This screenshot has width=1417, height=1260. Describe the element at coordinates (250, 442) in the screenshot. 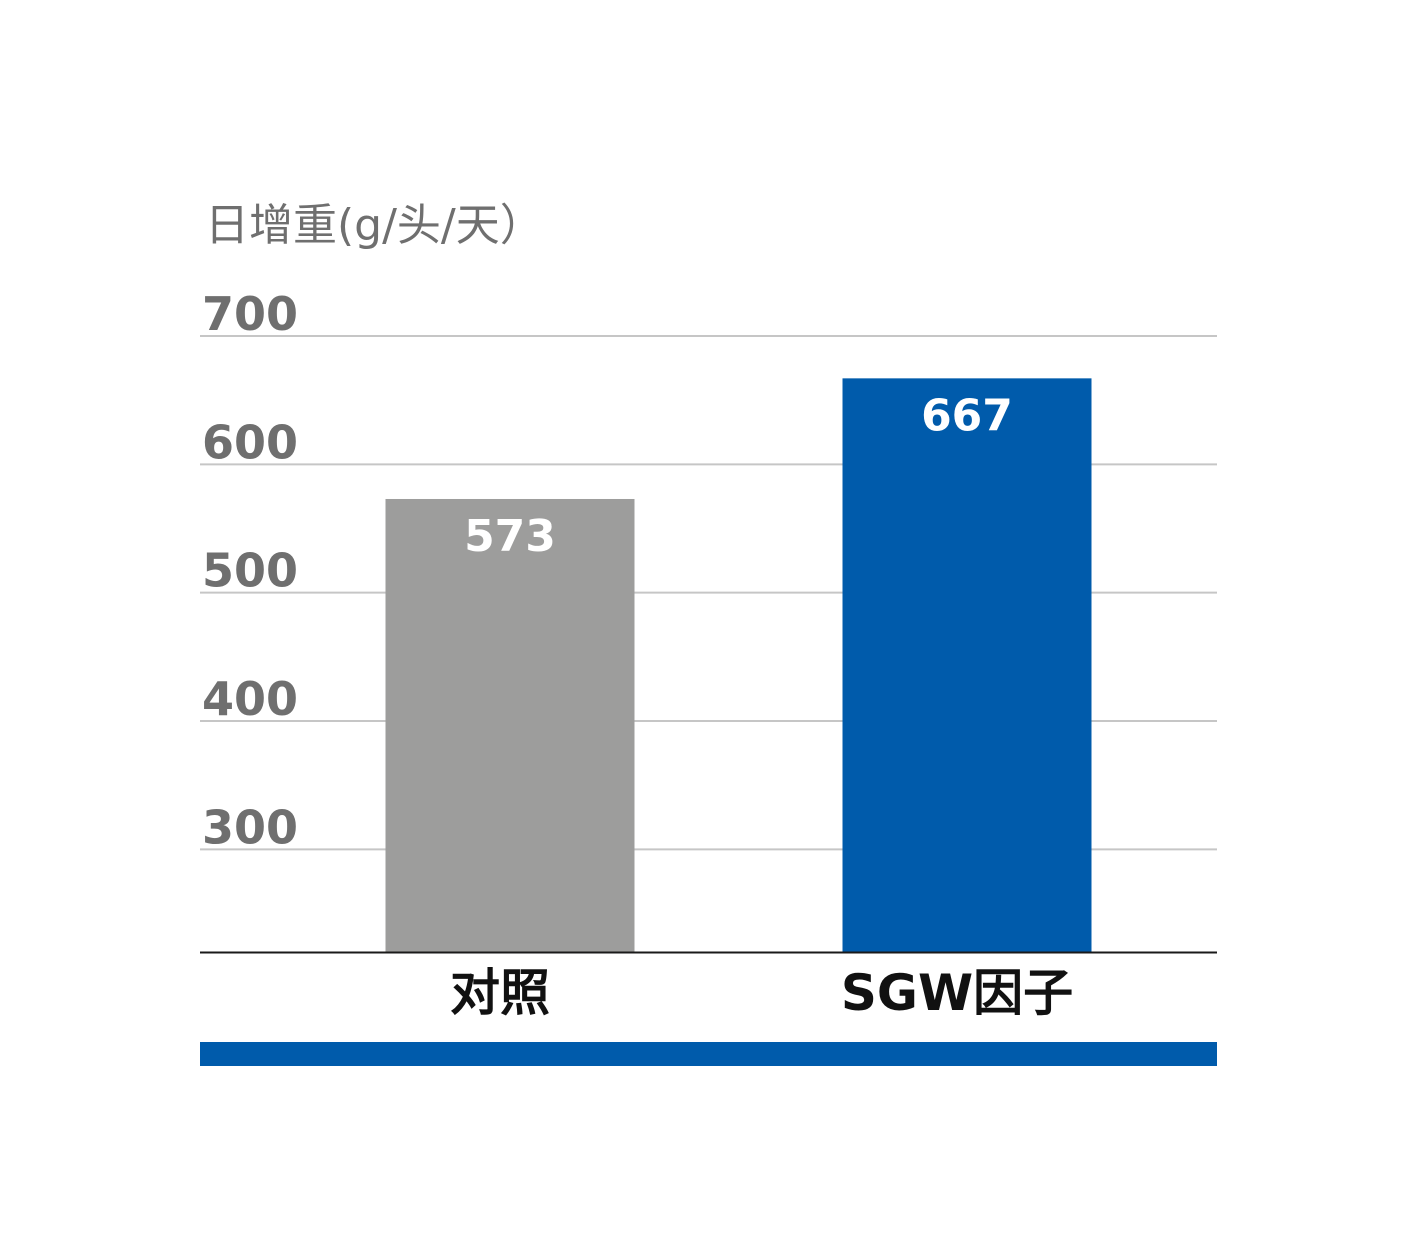

I see `y-tick-label: 600` at that location.